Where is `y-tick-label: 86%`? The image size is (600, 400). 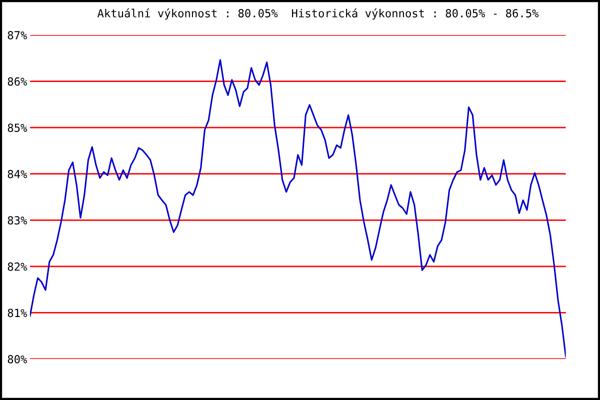 y-tick-label: 86% is located at coordinates (18, 81).